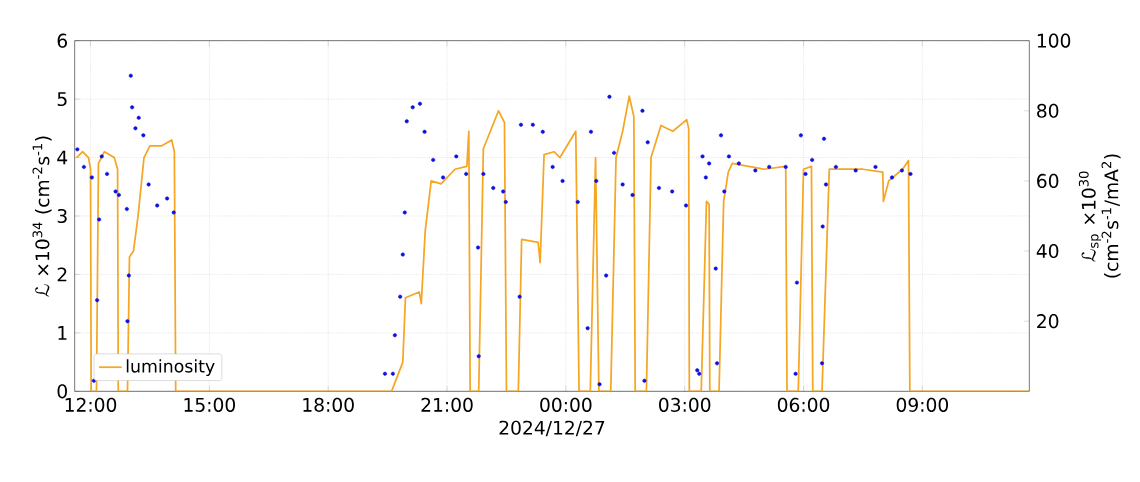 The width and height of the screenshot is (1140, 482). I want to click on x-tick-label: 12:00, so click(91, 404).